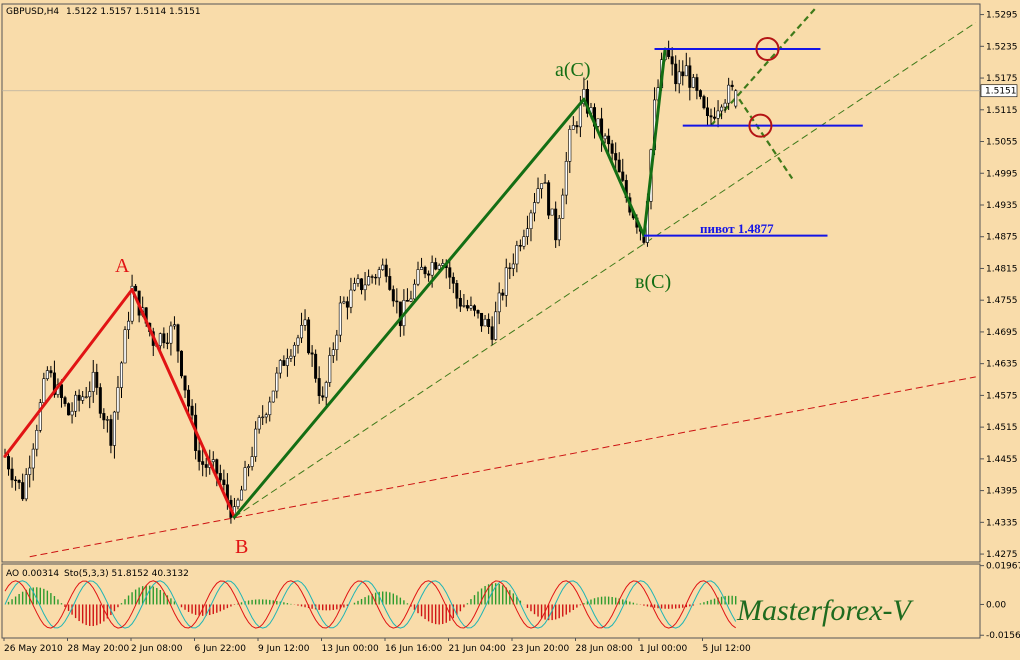  What do you see at coordinates (653, 282) in the screenshot?
I see `wave-label-bc: в(C)` at bounding box center [653, 282].